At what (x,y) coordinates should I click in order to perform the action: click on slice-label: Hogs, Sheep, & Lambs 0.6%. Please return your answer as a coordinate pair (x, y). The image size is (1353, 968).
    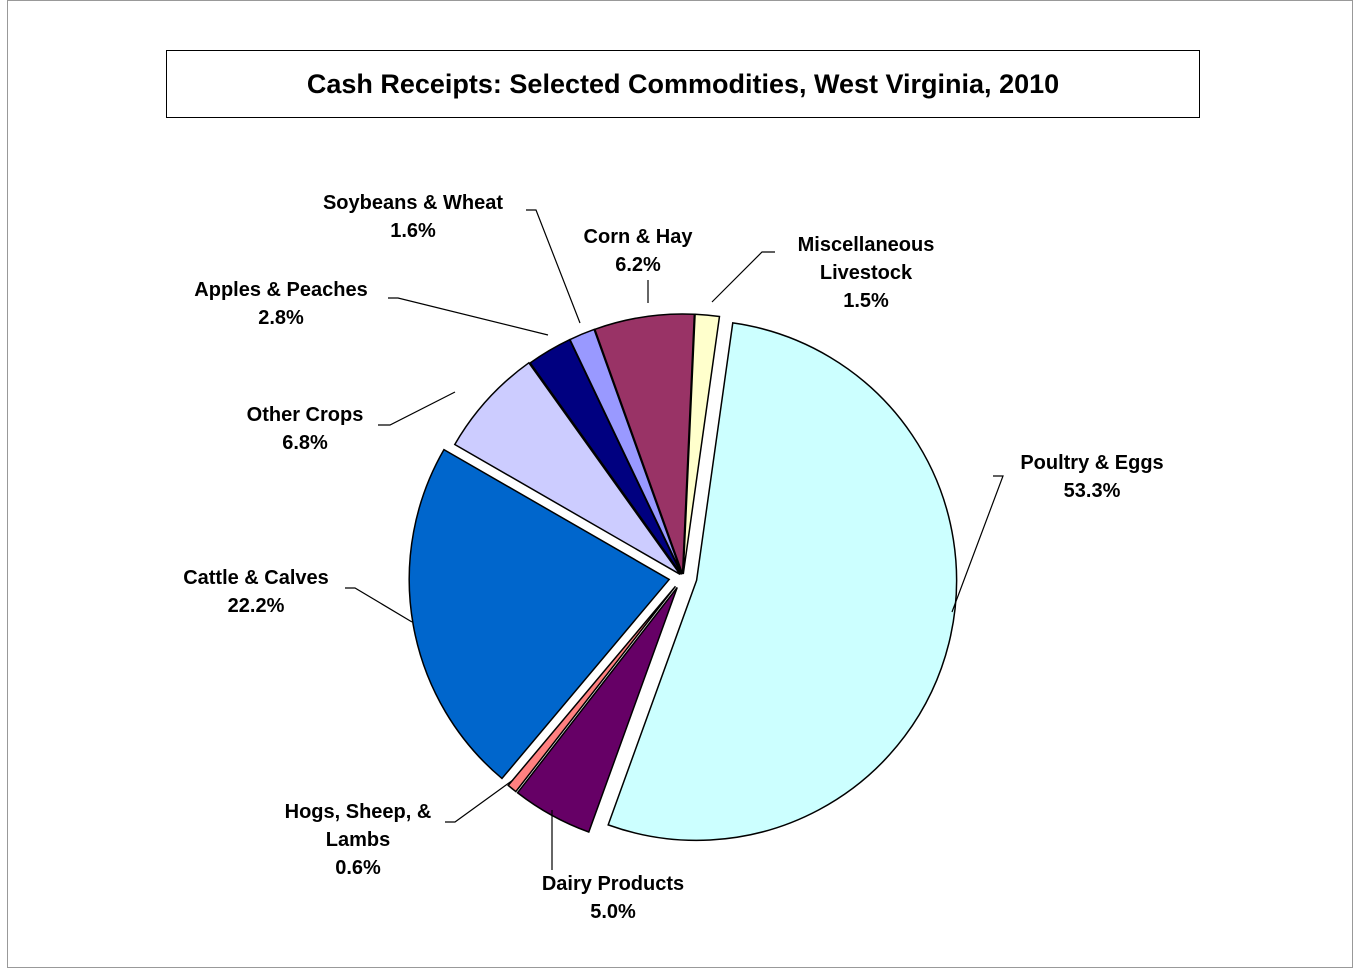
    Looking at the image, I should click on (358, 840).